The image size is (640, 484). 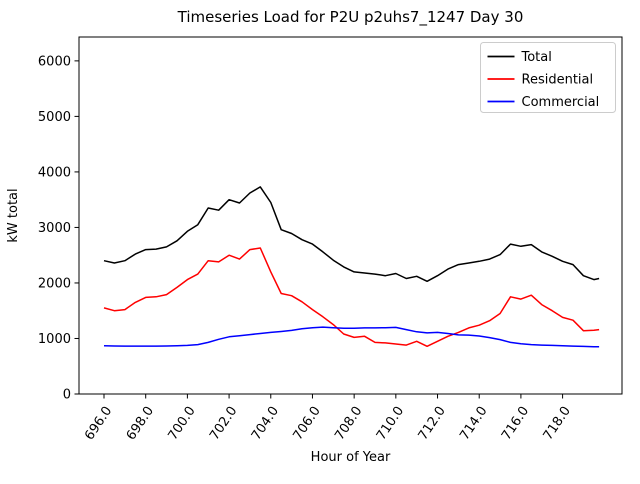 I want to click on y-tick-label: 3000, so click(x=54, y=228).